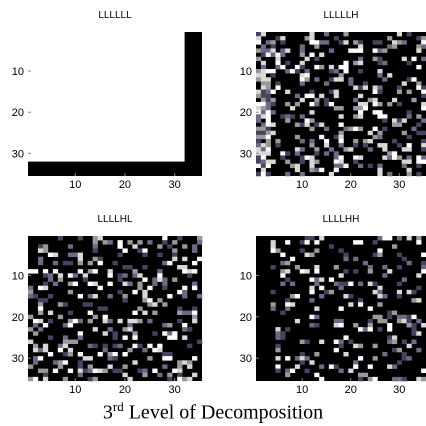  What do you see at coordinates (125, 185) in the screenshot?
I see `x-tick-label: 20` at bounding box center [125, 185].